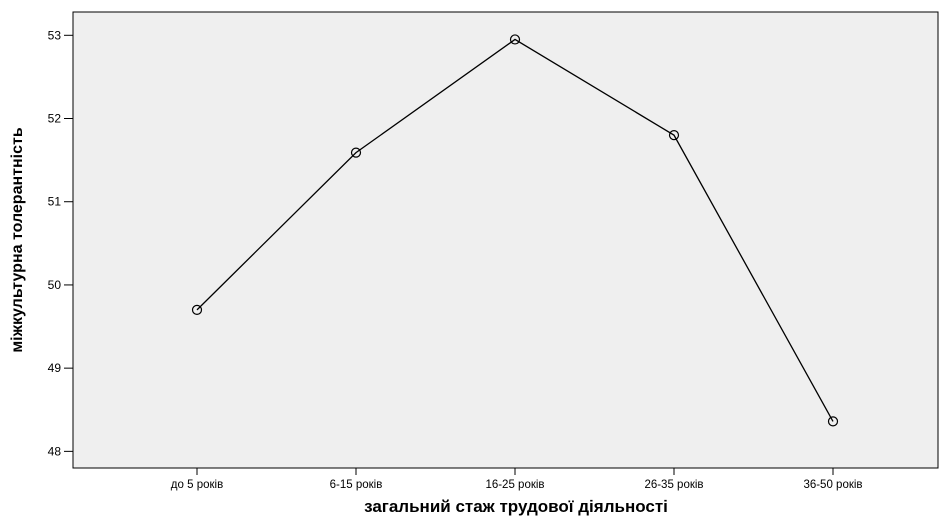 This screenshot has height=518, width=948. What do you see at coordinates (832, 485) in the screenshot?
I see `x-tick-label: 36-50 років` at bounding box center [832, 485].